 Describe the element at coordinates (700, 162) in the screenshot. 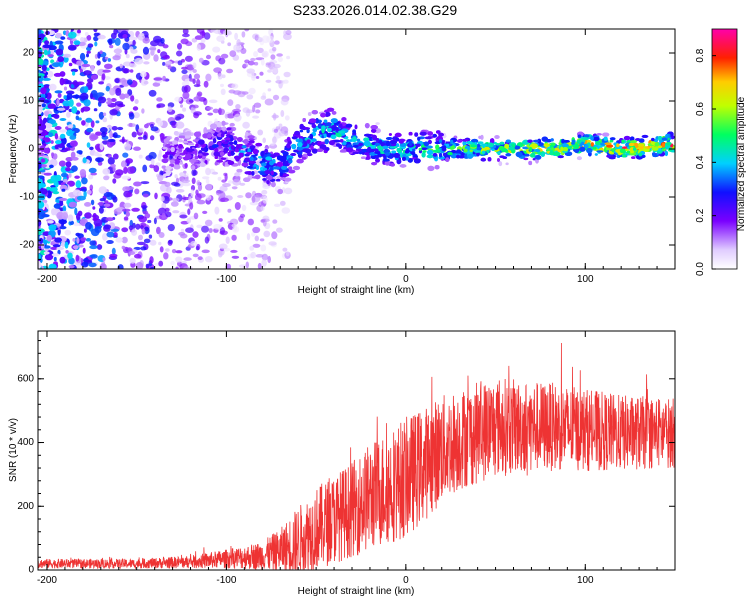

I see `colorbar-tick-label: 0.4` at that location.